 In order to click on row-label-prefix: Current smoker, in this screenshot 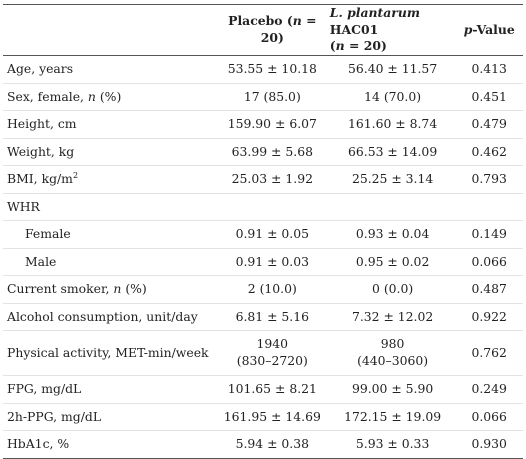, I will do `click(60, 289)`.